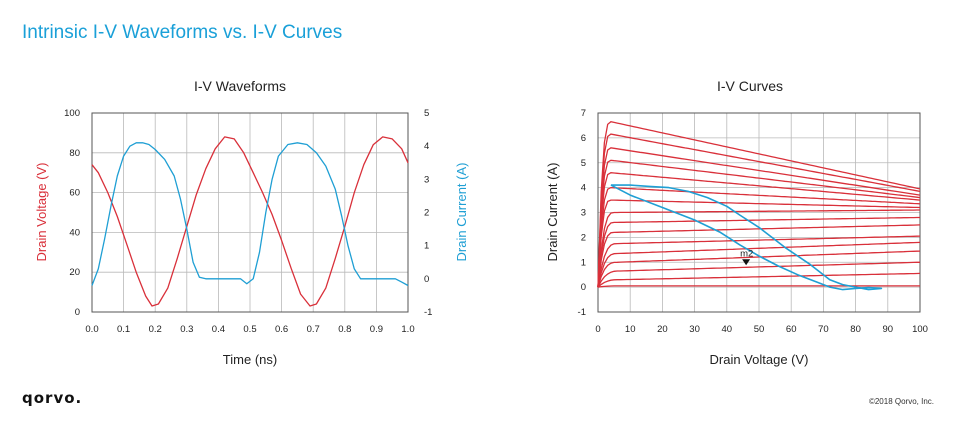  Describe the element at coordinates (694, 329) in the screenshot. I see `right-x-tick-label: 30` at that location.